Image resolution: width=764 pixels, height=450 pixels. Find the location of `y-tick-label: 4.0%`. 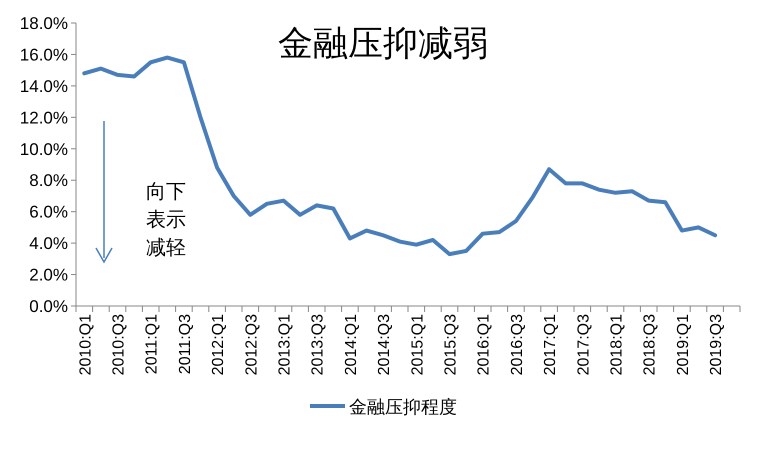

y-tick-label: 4.0% is located at coordinates (48, 244).